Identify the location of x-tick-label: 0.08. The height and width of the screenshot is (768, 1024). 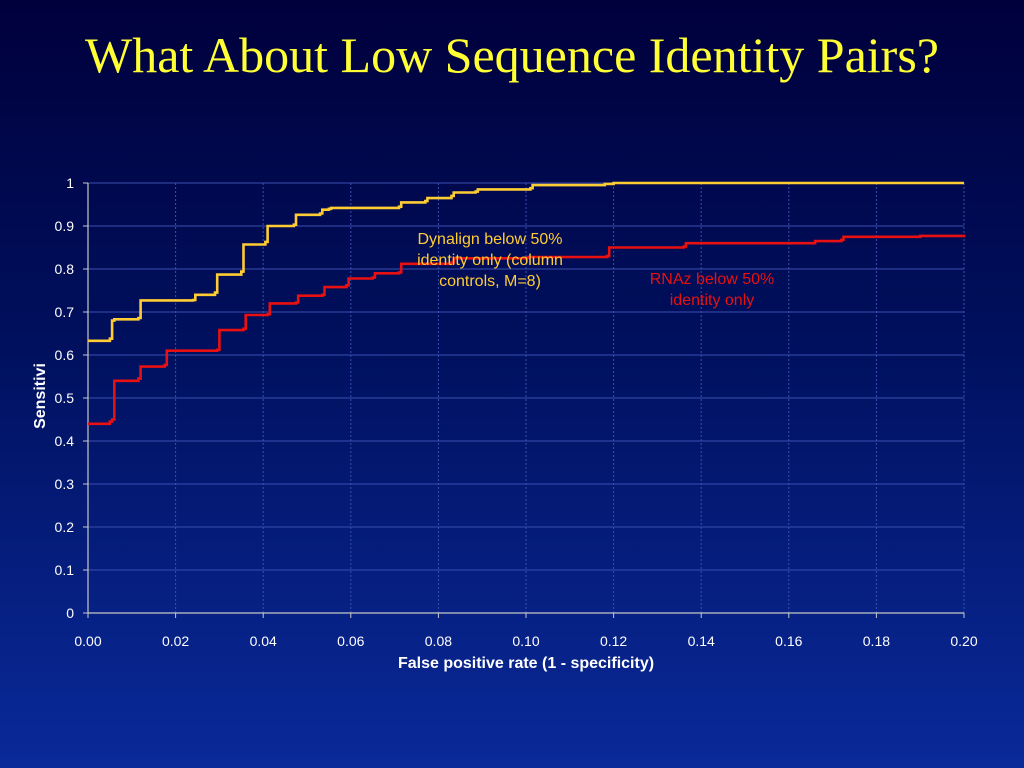
(438, 641).